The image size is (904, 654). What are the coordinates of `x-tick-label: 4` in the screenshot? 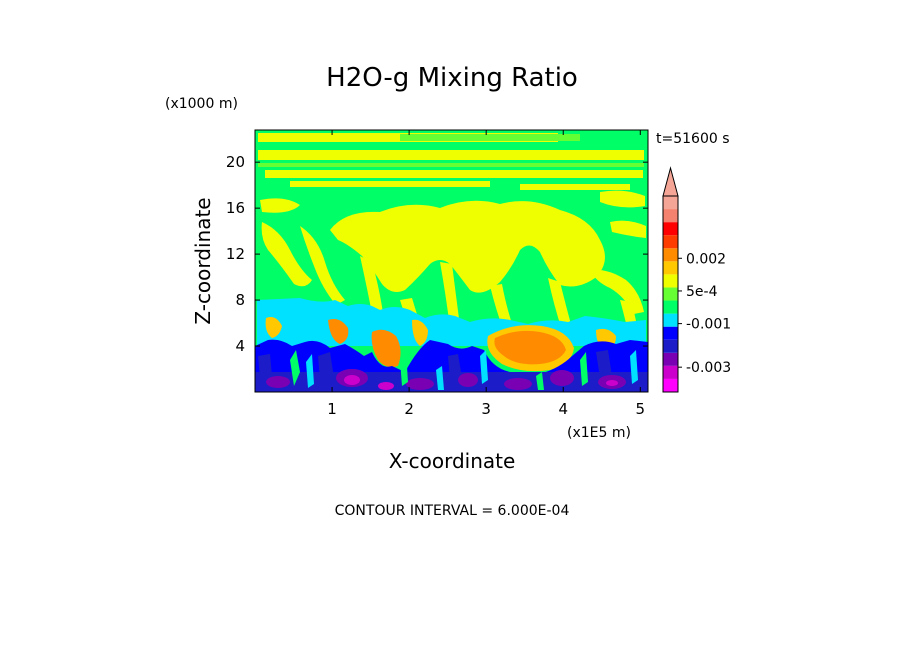 It's located at (563, 409).